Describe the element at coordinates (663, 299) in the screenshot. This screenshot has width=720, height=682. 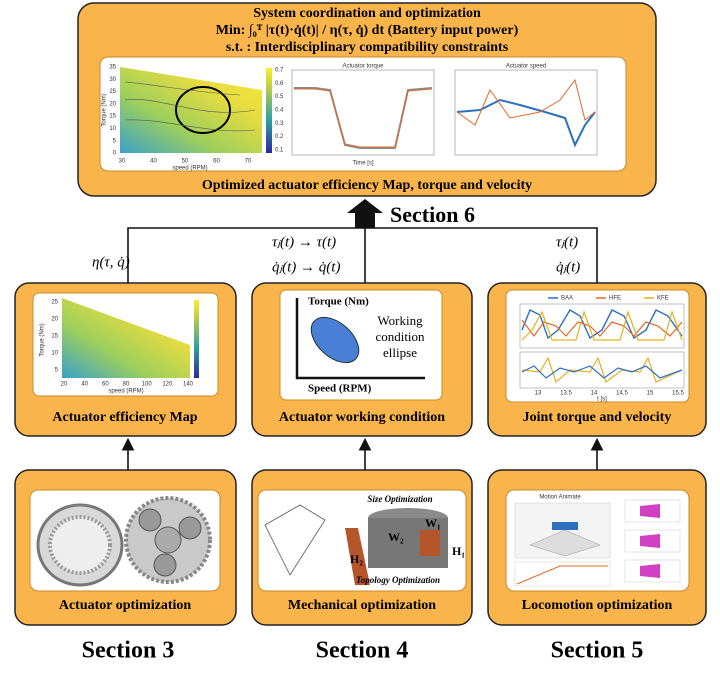
I see `legend-label: KFE` at that location.